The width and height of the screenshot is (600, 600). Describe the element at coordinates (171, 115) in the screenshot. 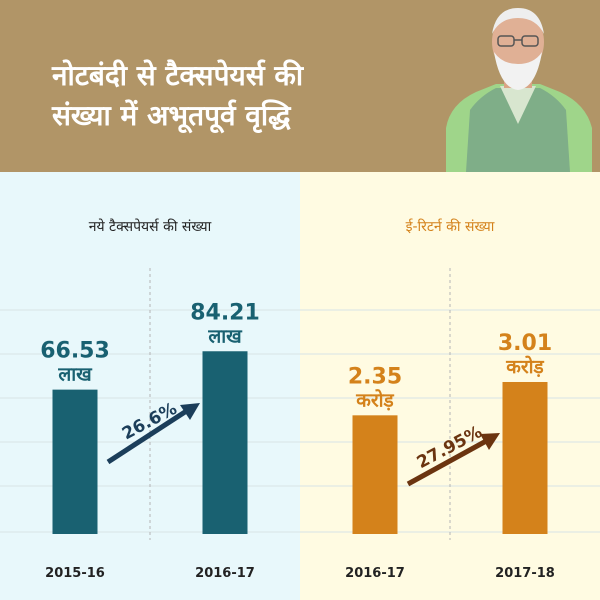

I see `header-title-line2: संख्या में अभूतपूर्व वृद्धि` at that location.